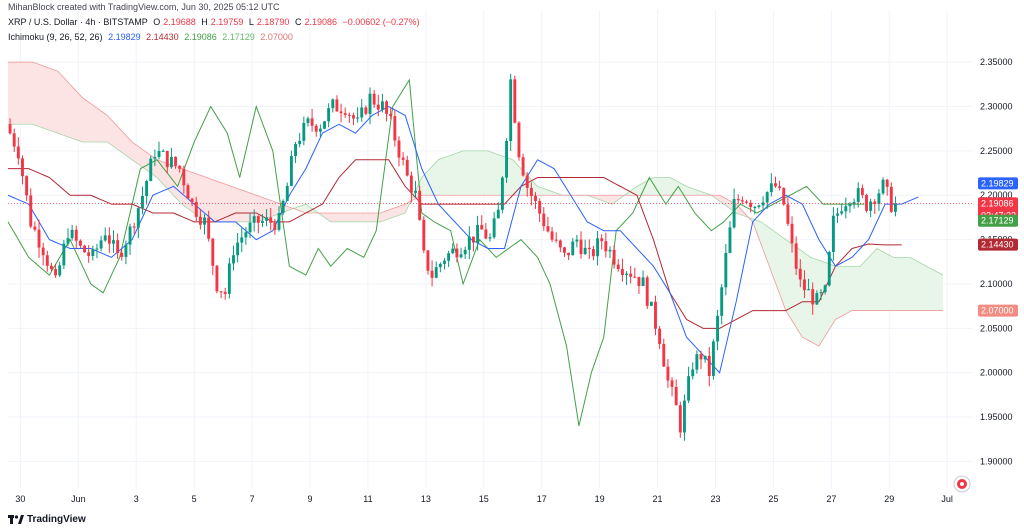 Image resolution: width=1024 pixels, height=532 pixels. Describe the element at coordinates (831, 499) in the screenshot. I see `x-tick-label: 27` at that location.